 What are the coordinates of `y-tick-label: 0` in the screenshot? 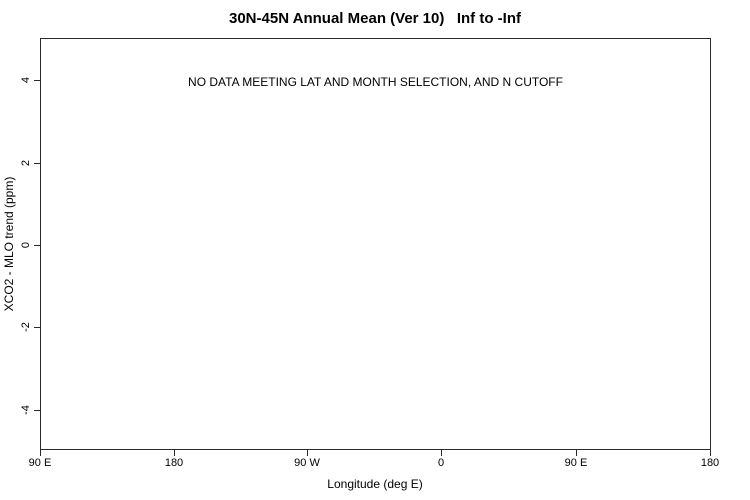 It's located at (26, 245).